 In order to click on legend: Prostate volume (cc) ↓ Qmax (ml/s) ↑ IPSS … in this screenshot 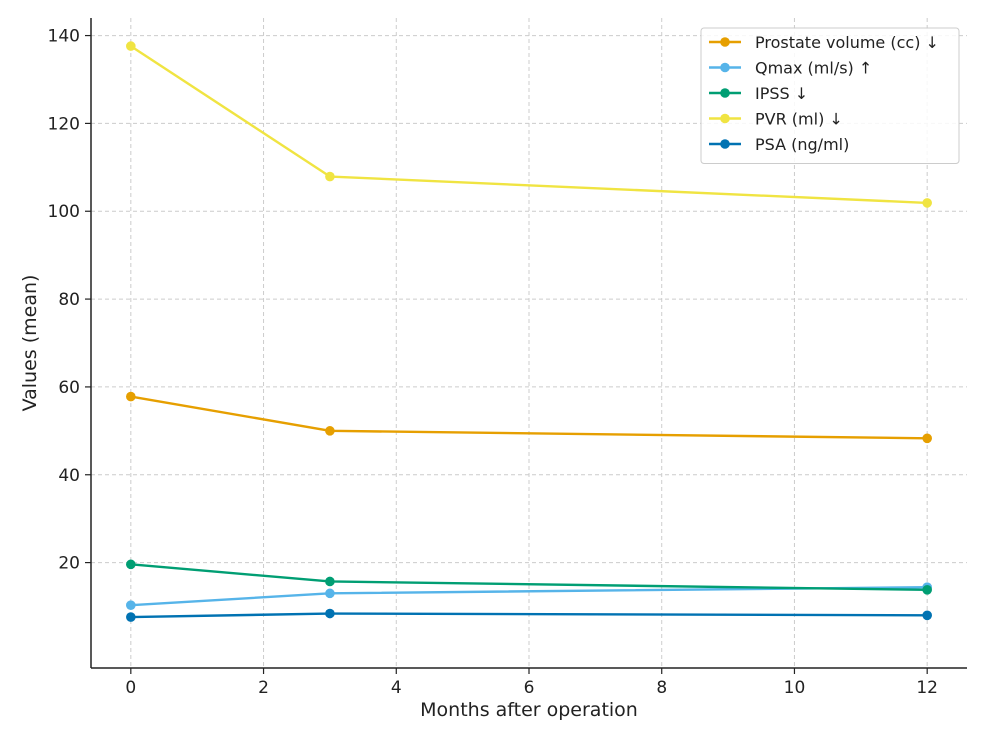, I will do `click(830, 95)`.